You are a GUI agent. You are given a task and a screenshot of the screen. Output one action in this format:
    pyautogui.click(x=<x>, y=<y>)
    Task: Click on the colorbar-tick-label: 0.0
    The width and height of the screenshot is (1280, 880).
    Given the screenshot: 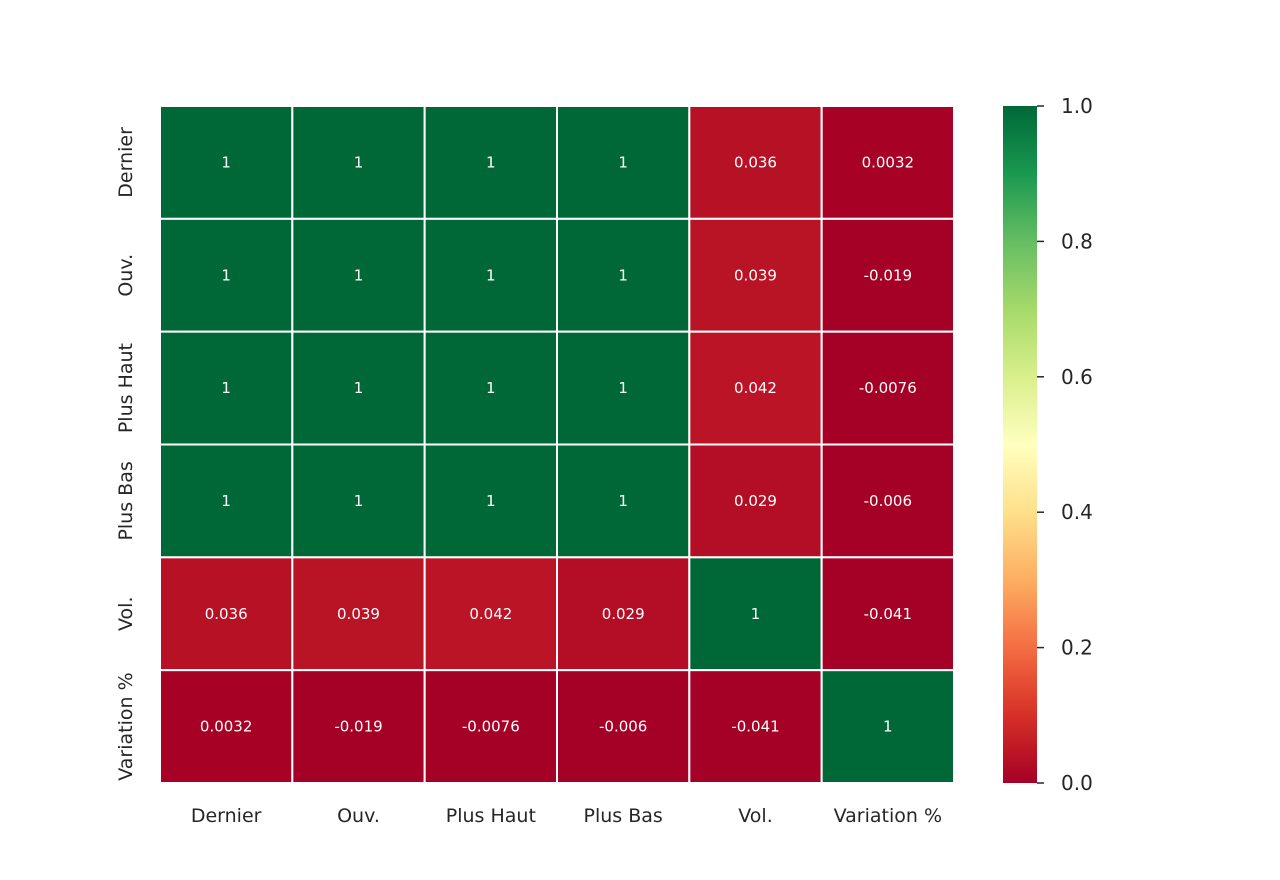 What is the action you would take?
    pyautogui.click(x=1077, y=783)
    